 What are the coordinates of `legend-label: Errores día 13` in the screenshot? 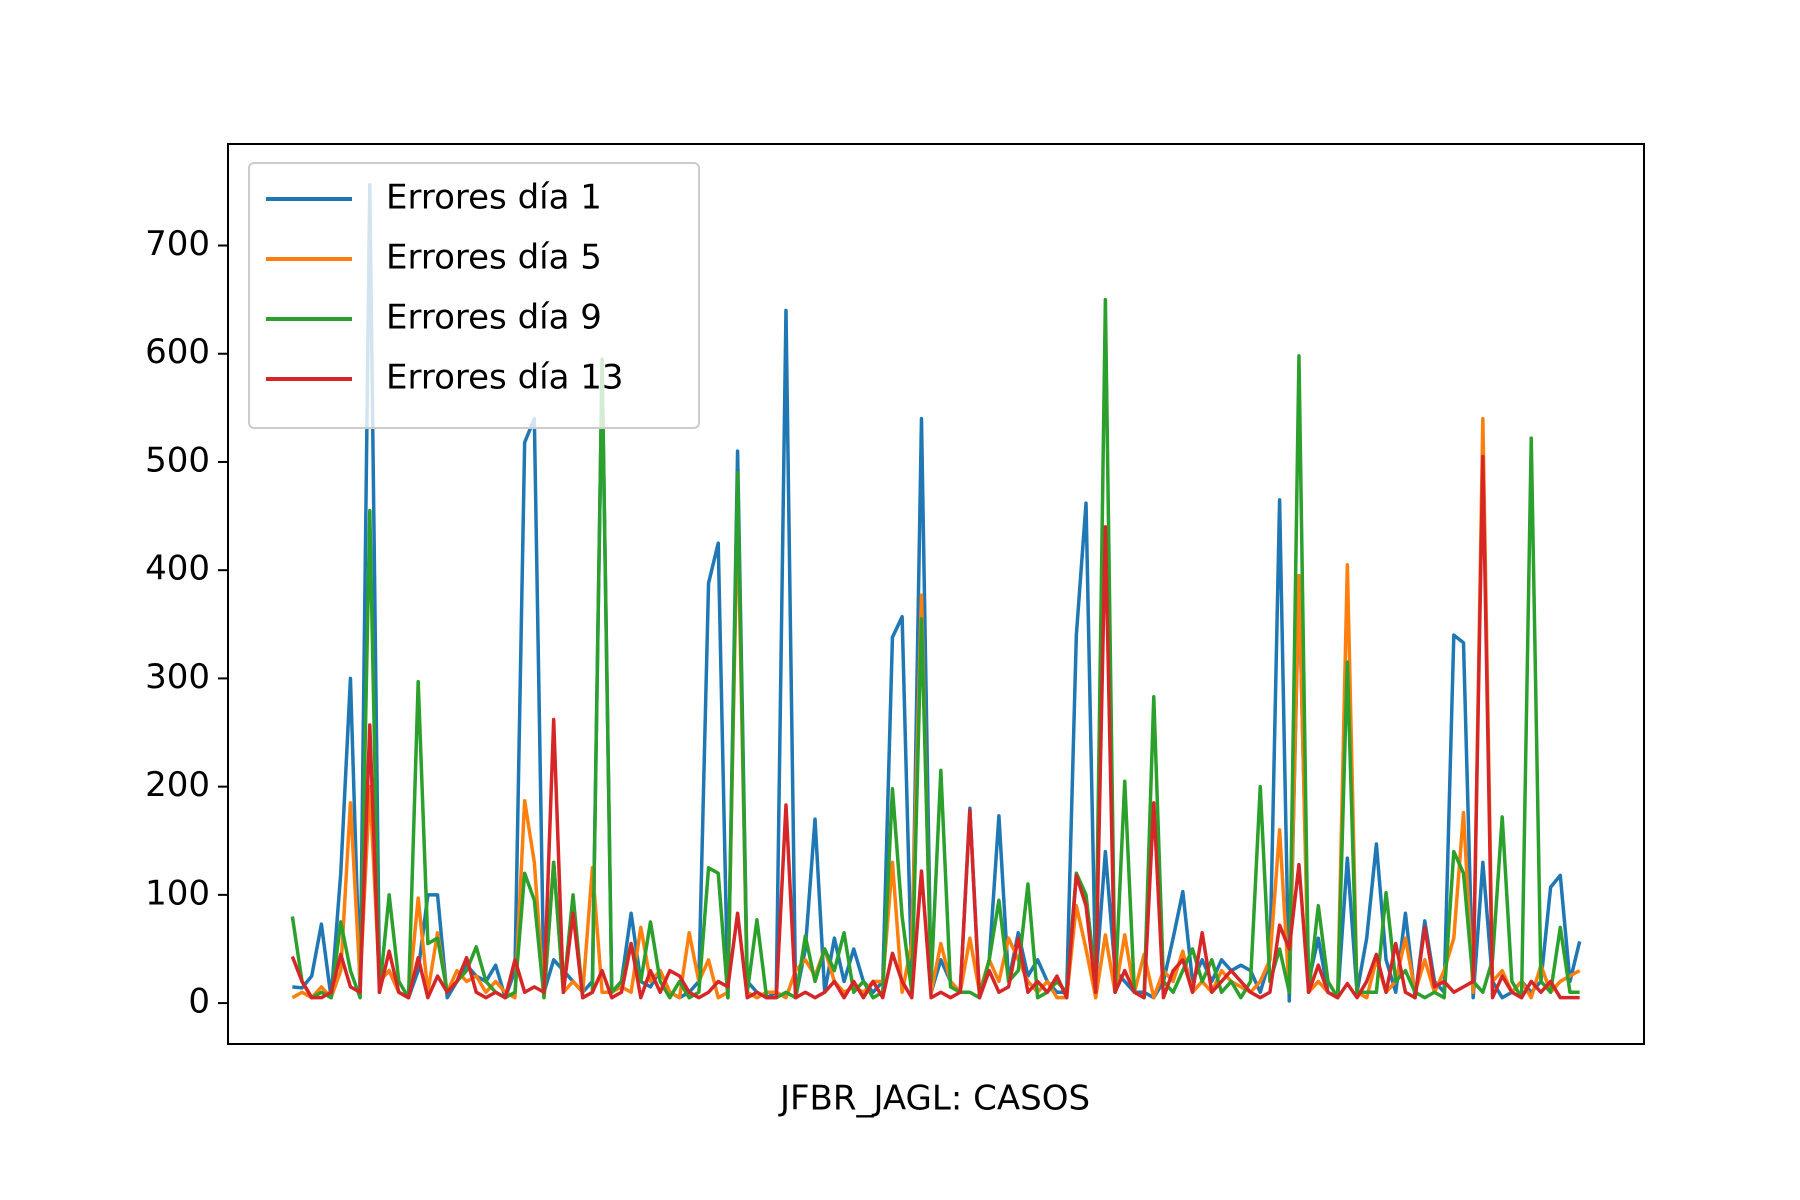 It's located at (505, 378).